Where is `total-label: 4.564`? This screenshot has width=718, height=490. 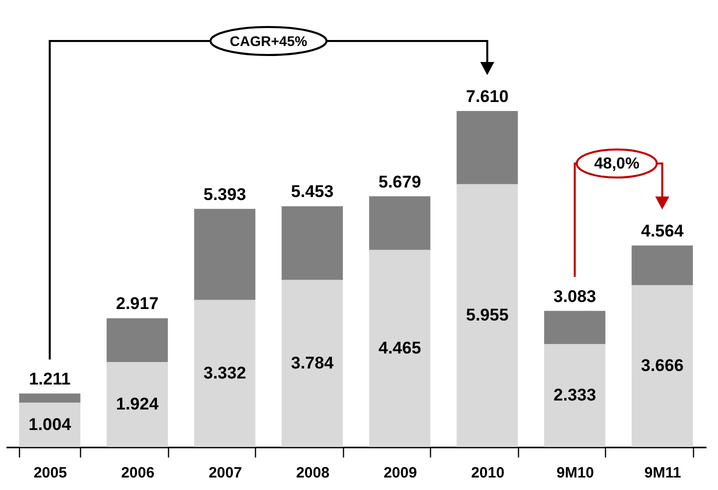 total-label: 4.564 is located at coordinates (662, 230).